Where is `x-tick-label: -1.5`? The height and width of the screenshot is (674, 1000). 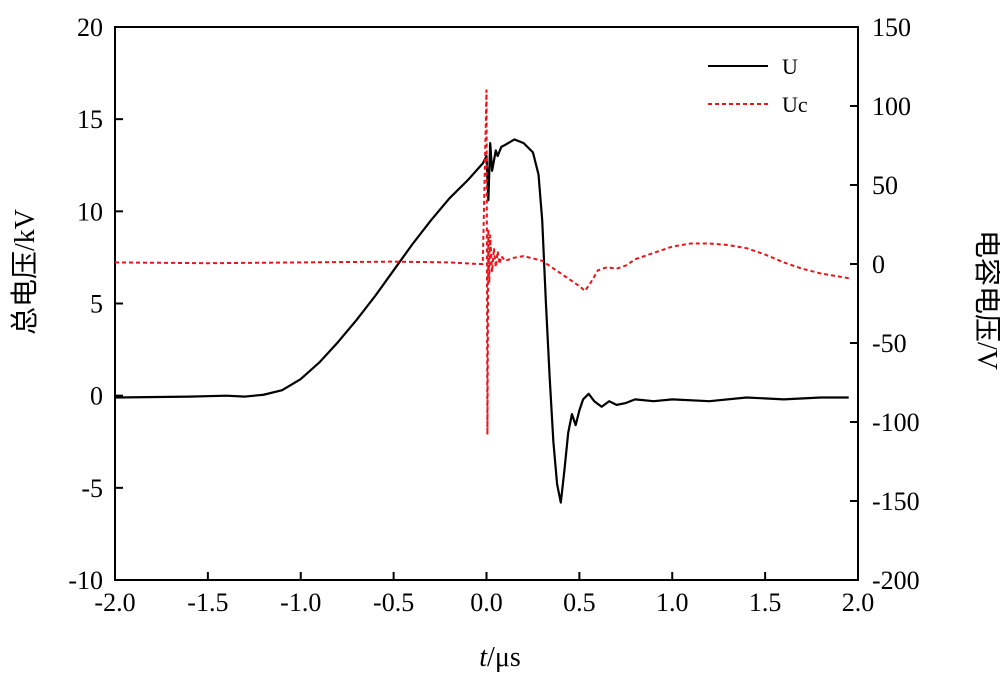
x-tick-label: -1.5 is located at coordinates (207, 602).